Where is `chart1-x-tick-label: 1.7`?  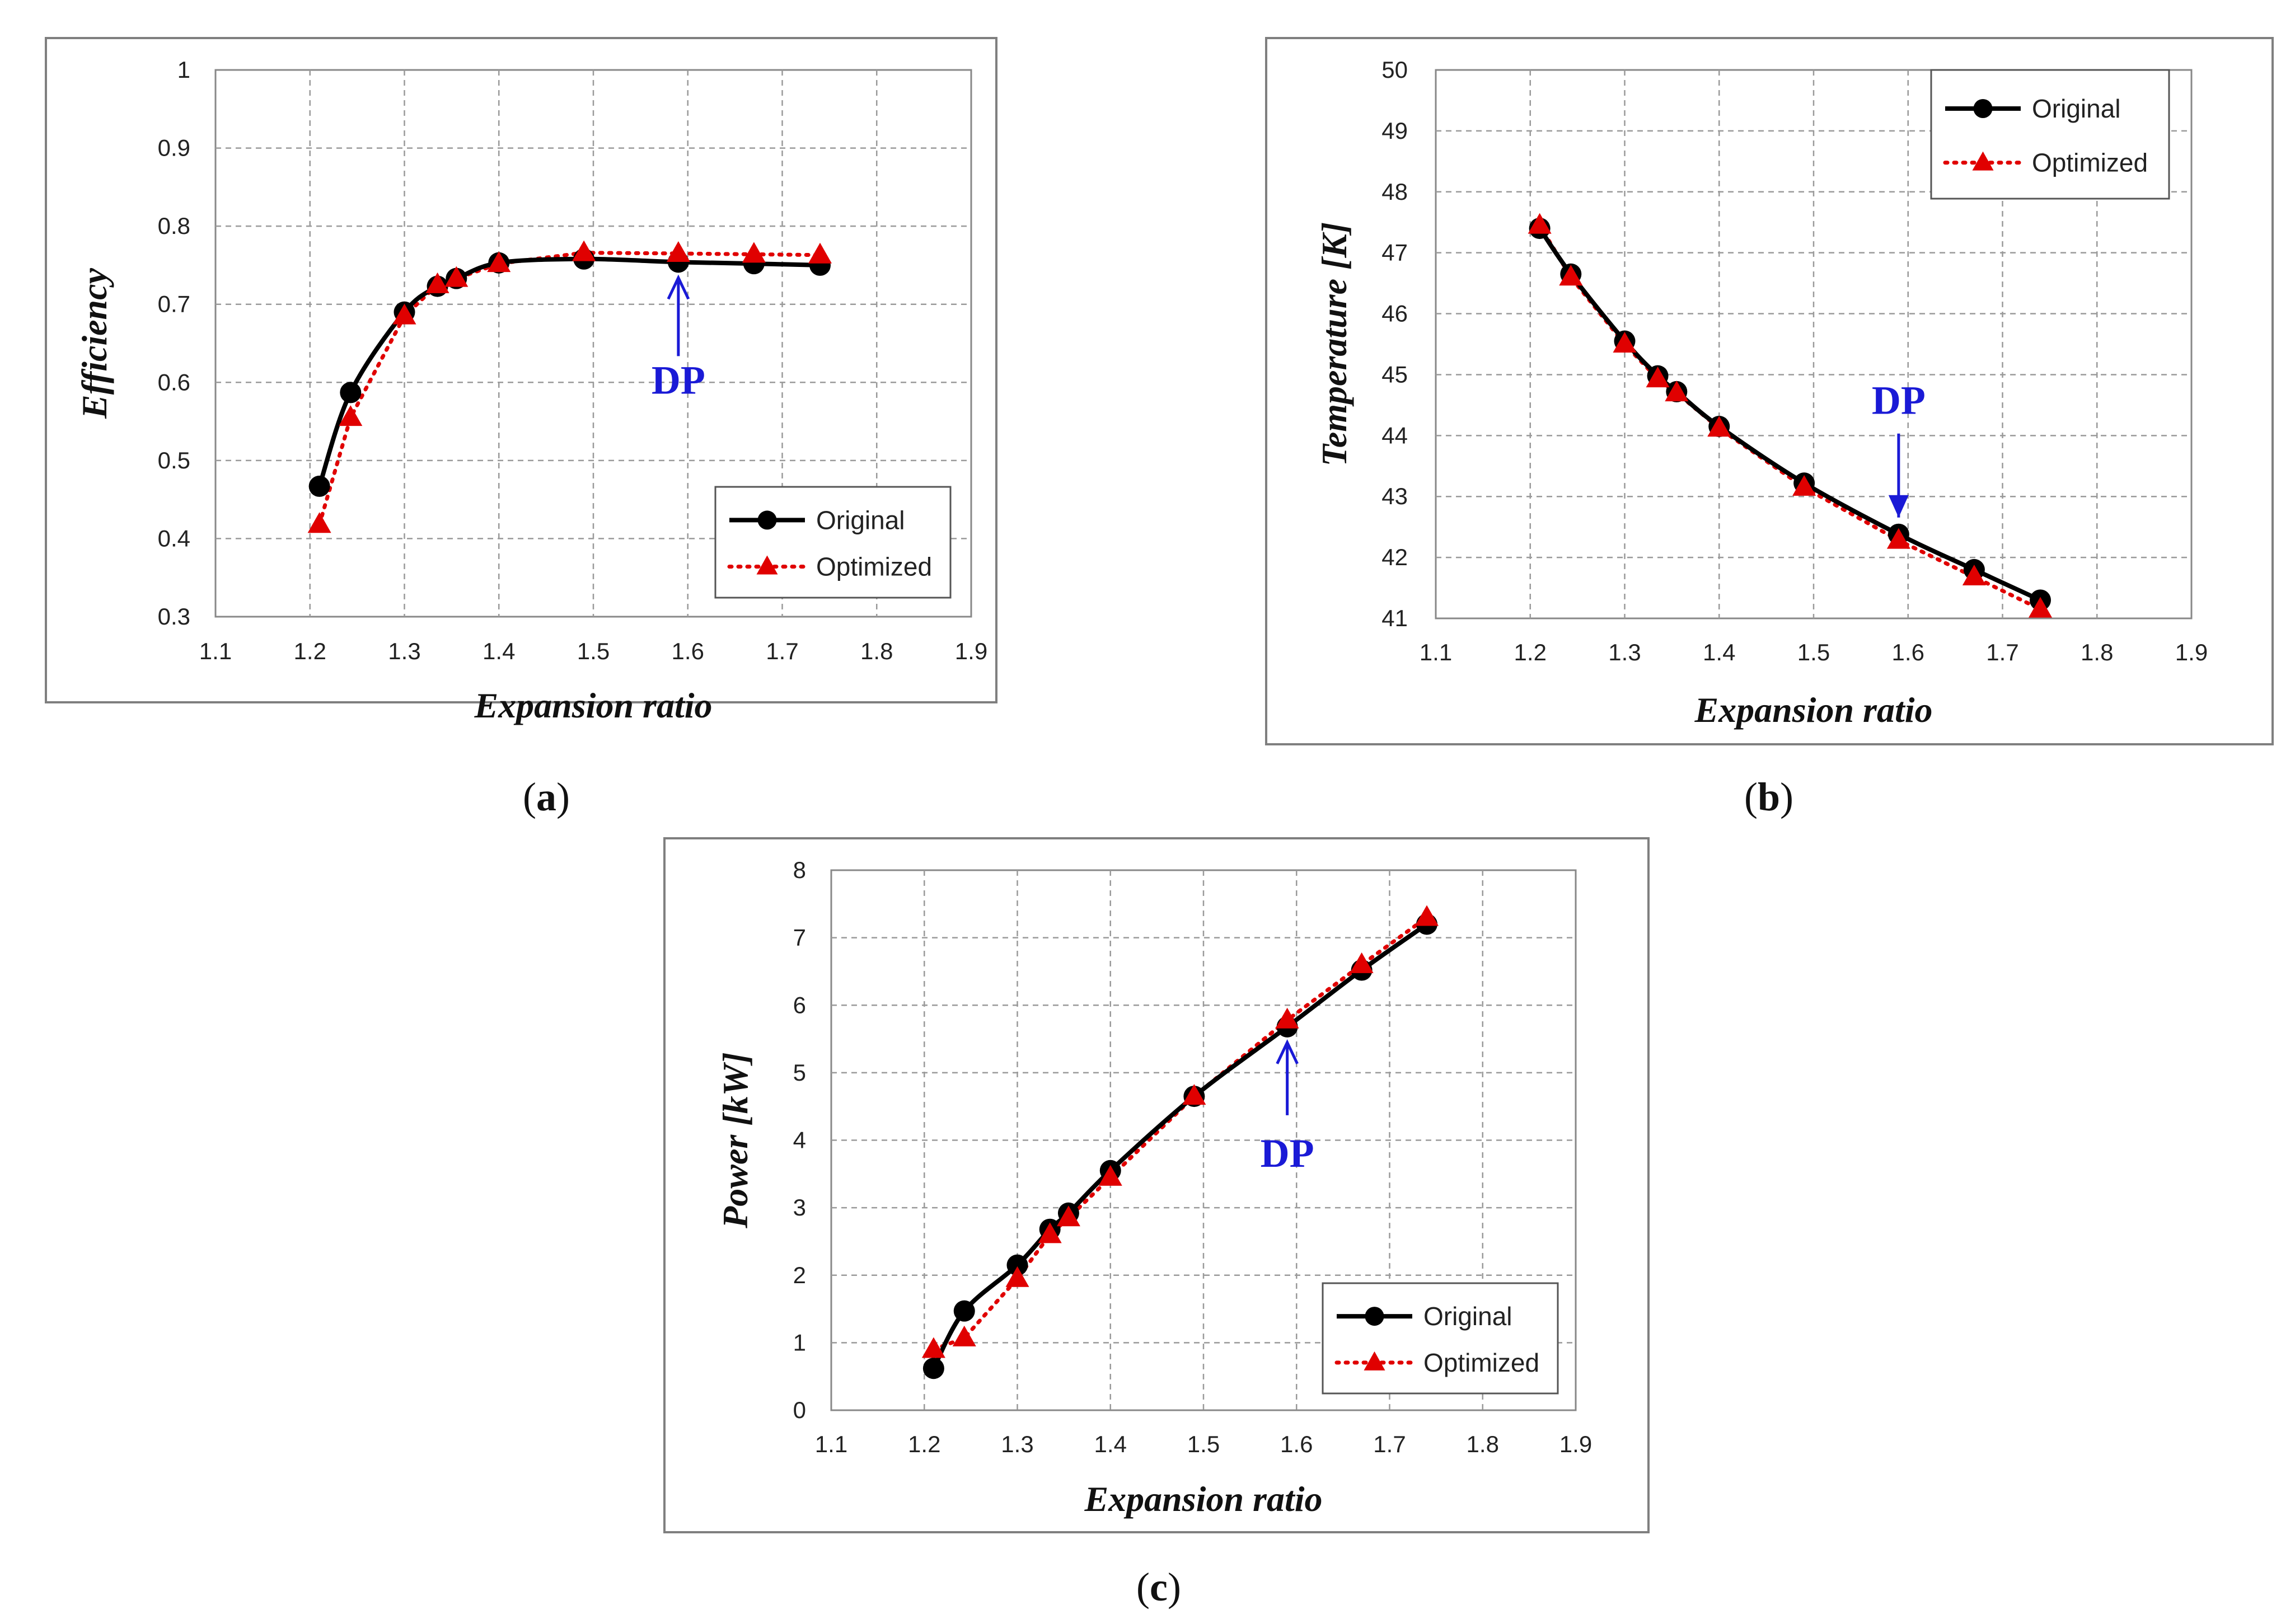 chart1-x-tick-label: 1.7 is located at coordinates (2002, 652).